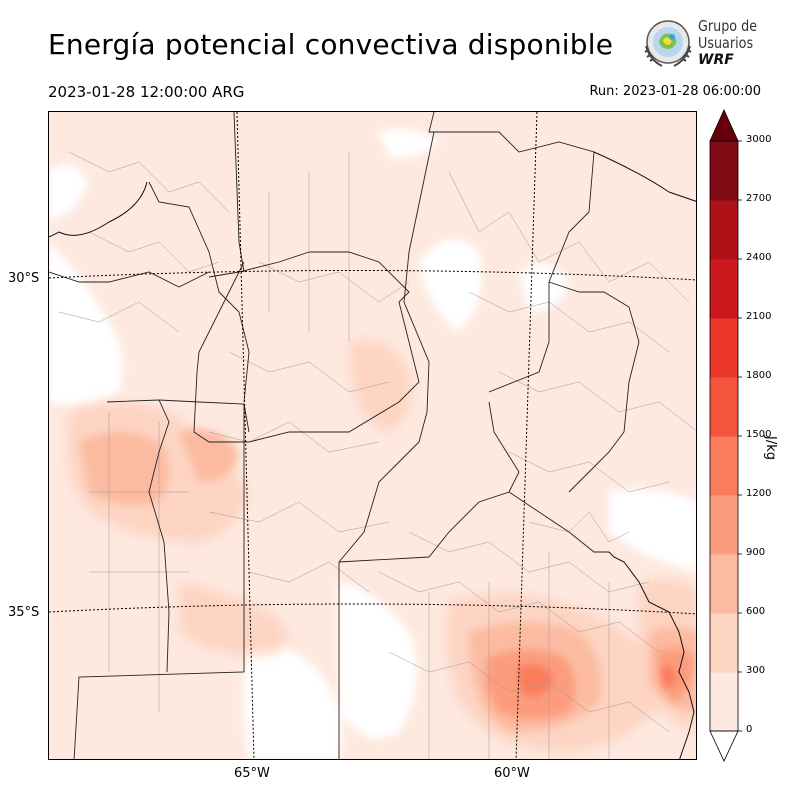  What do you see at coordinates (716, 60) in the screenshot?
I see `logo-text-line3: WRF` at bounding box center [716, 60].